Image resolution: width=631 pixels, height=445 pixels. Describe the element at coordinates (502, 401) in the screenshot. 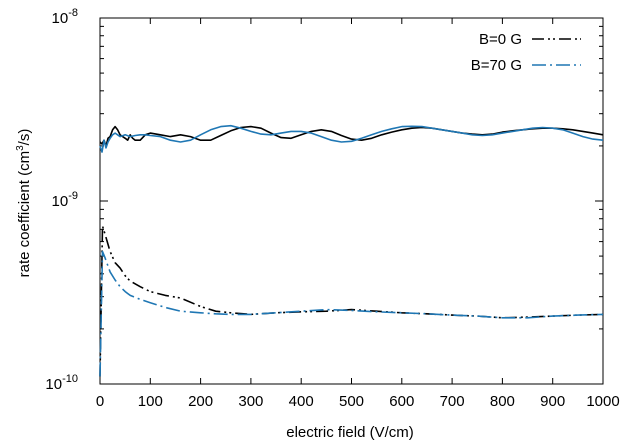

I see `x-tick-label: 800` at that location.